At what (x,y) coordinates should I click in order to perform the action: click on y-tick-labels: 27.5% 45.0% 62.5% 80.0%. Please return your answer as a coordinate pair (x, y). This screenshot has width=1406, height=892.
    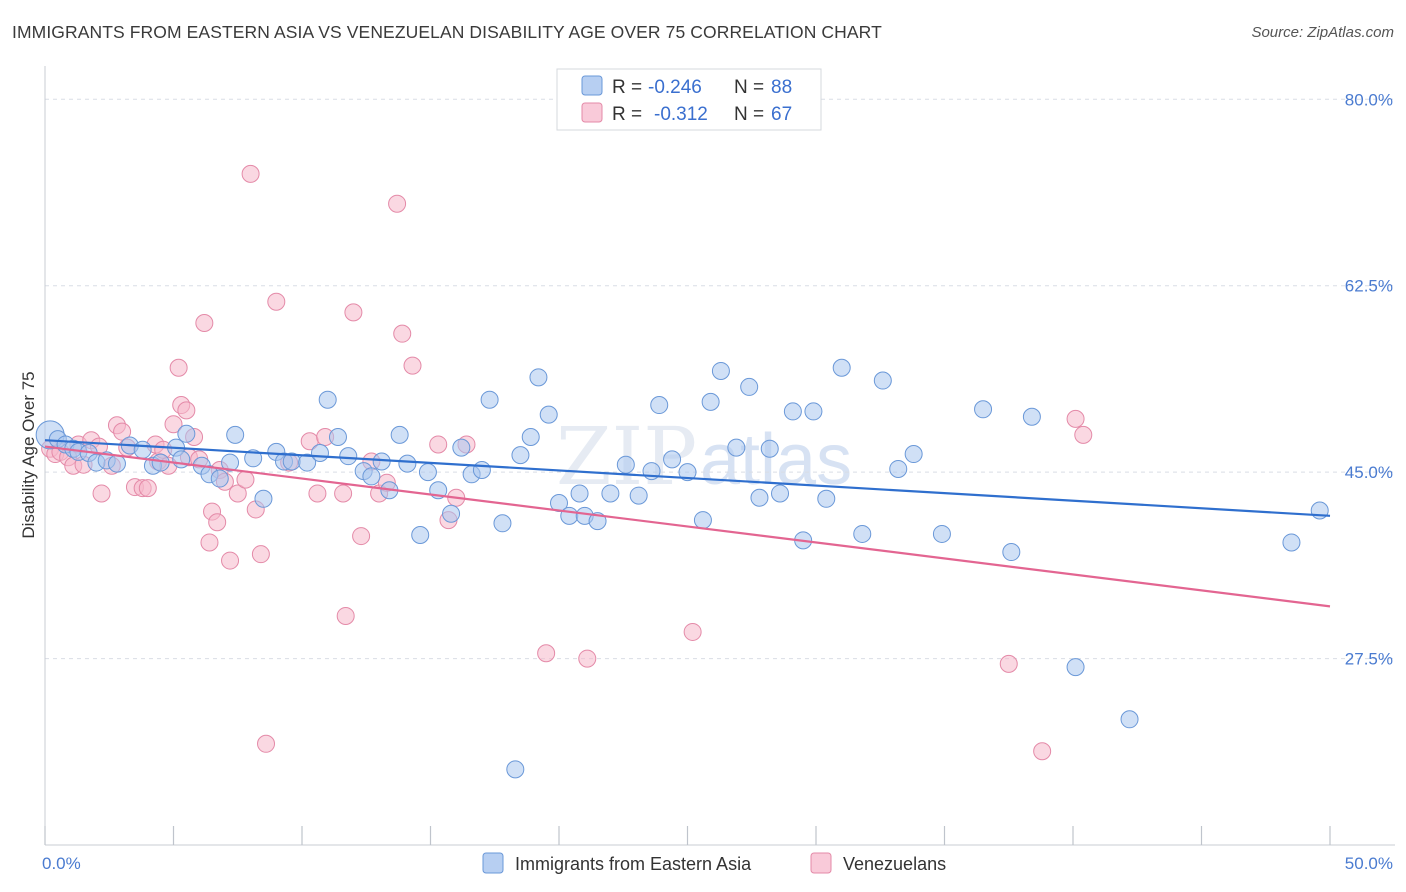
    Looking at the image, I should click on (1369, 379).